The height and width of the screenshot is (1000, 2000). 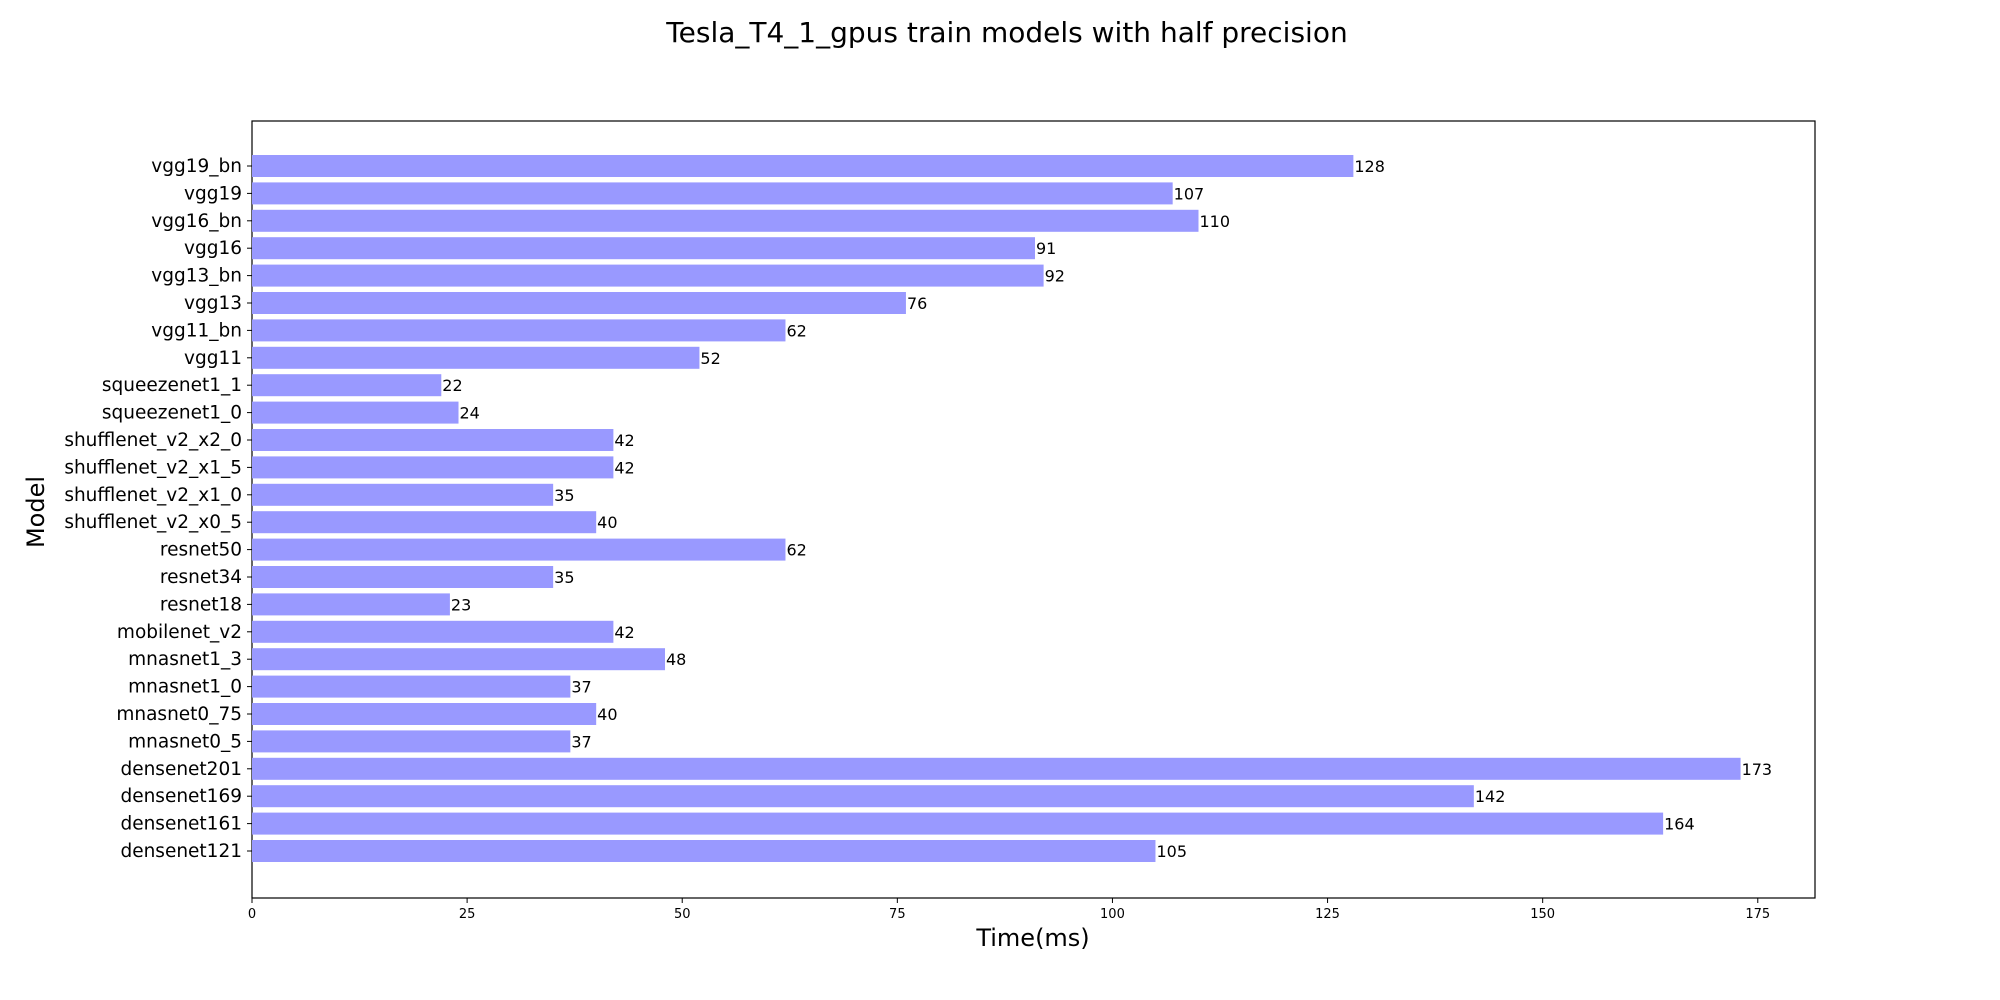 I want to click on bar-value-label: 110, so click(x=1214, y=221).